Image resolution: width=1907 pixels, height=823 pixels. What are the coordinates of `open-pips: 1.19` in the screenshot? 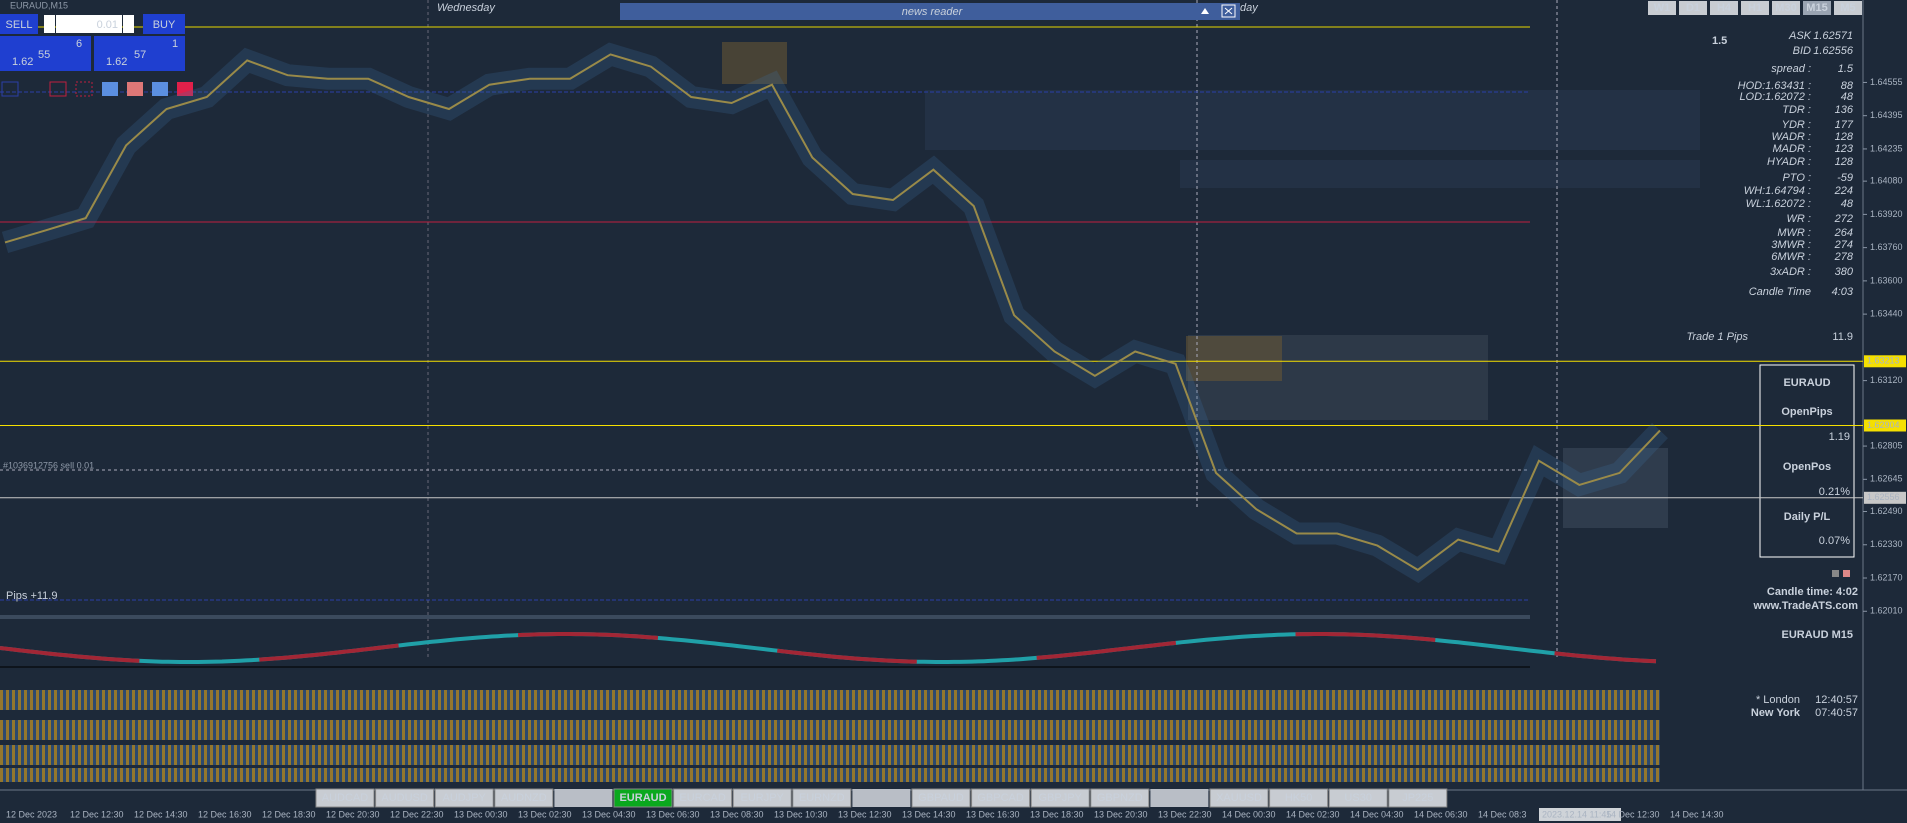 It's located at (1839, 437).